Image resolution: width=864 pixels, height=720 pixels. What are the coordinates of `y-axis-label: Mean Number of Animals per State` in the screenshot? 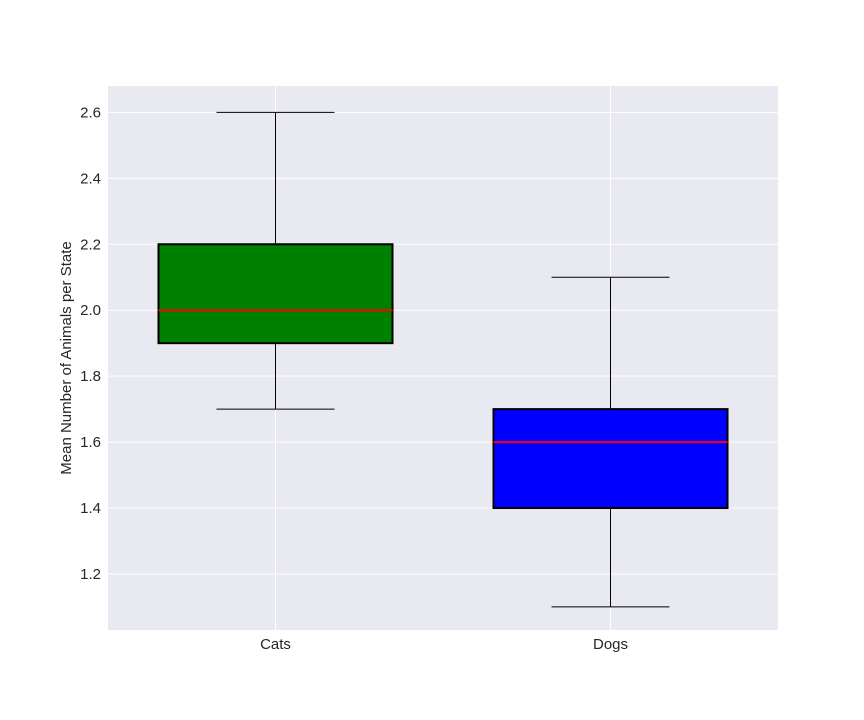 It's located at (66, 357).